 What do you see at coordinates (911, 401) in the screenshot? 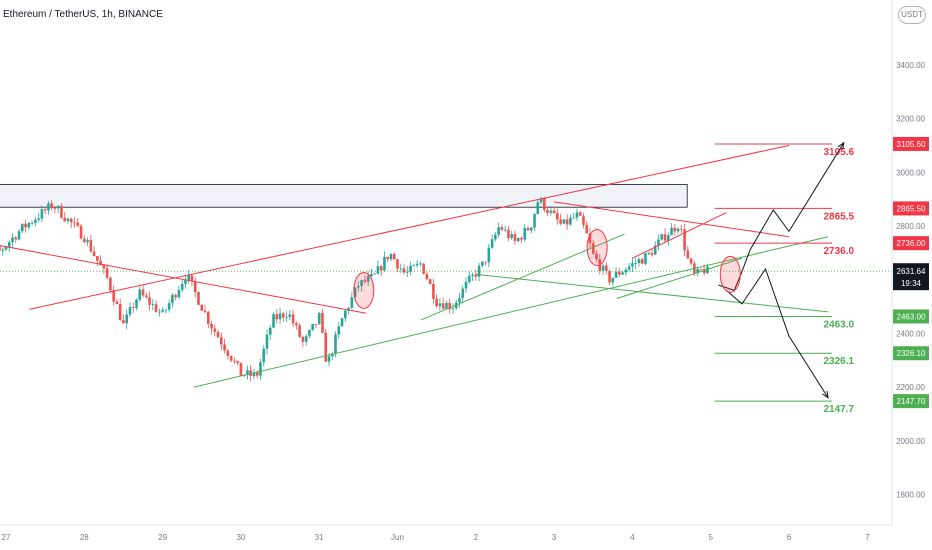
I see `price-tag` at bounding box center [911, 401].